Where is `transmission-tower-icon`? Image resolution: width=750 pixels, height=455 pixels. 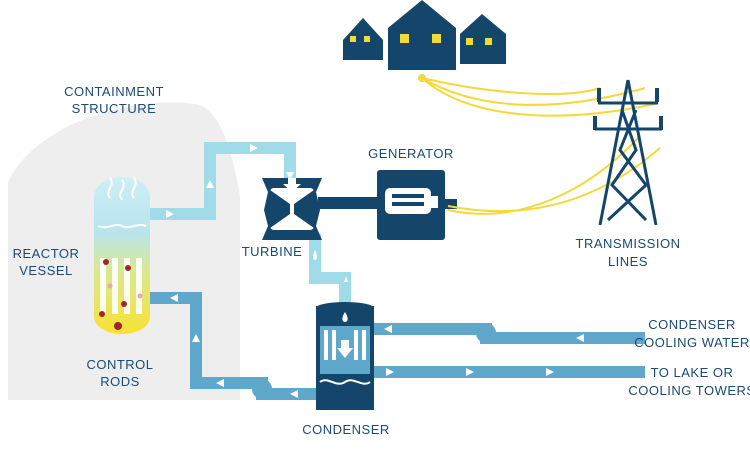 transmission-tower-icon is located at coordinates (628, 152).